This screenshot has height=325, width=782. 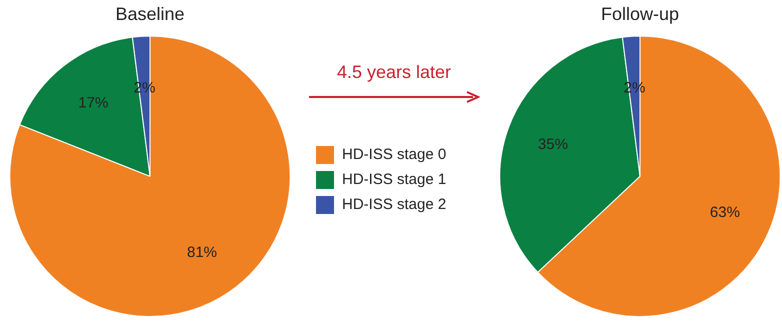 What do you see at coordinates (394, 154) in the screenshot?
I see `legend-label: HD-ISS stage 0` at bounding box center [394, 154].